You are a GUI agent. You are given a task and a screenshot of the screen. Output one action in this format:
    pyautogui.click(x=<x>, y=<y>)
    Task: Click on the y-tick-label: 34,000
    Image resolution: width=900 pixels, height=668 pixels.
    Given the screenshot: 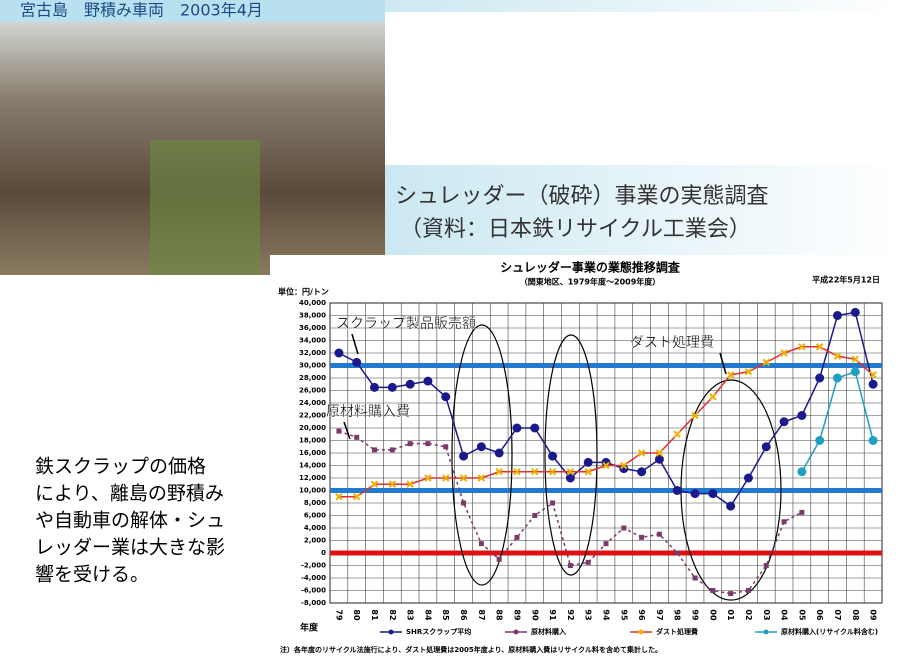 What is the action you would take?
    pyautogui.click(x=312, y=341)
    